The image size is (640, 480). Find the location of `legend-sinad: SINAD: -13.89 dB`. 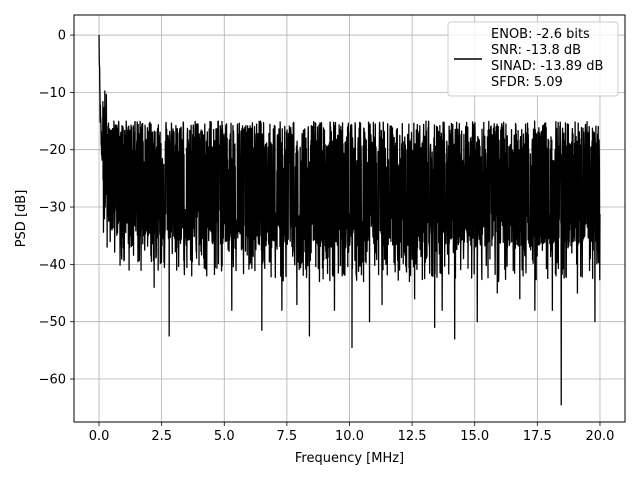

legend-sinad: SINAD: -13.89 dB is located at coordinates (547, 66).